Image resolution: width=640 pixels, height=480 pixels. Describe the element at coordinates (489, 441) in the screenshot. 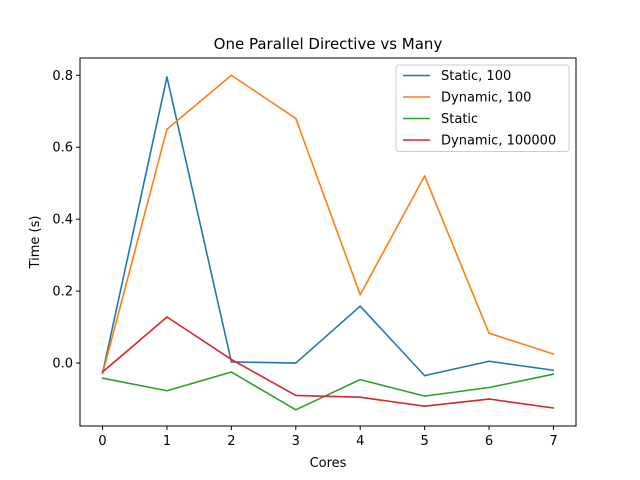

I see `x-tick-label-6: 6` at that location.